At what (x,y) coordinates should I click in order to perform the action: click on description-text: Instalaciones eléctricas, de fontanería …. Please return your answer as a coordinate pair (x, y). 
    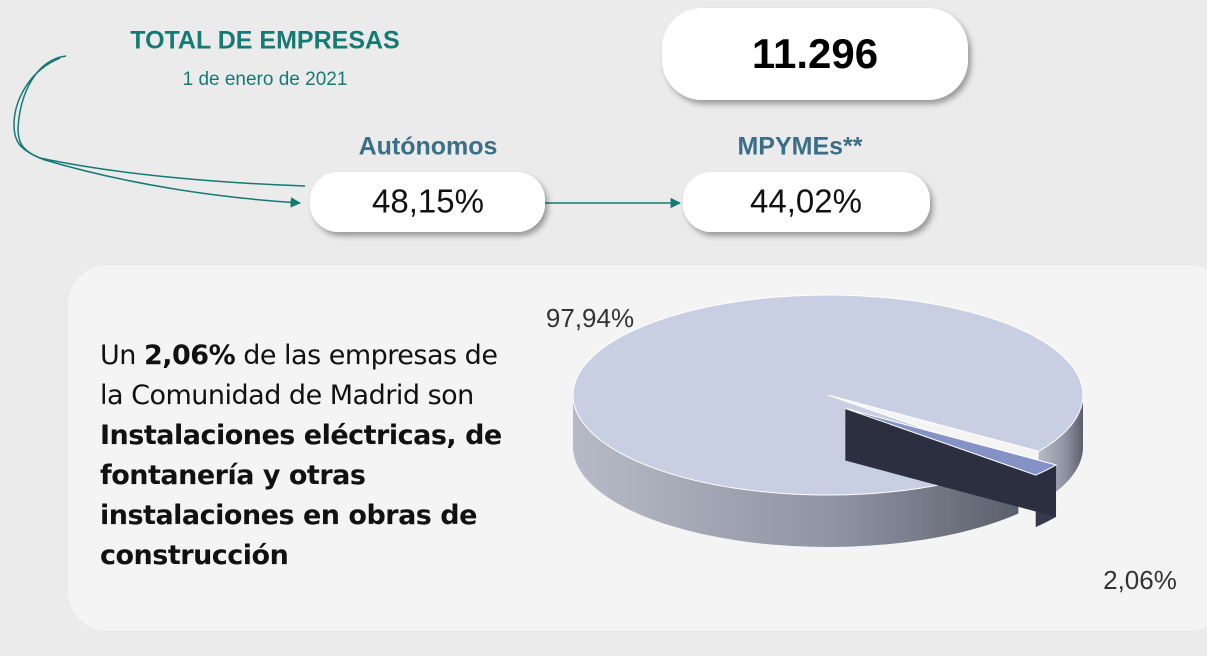
    Looking at the image, I should click on (301, 495).